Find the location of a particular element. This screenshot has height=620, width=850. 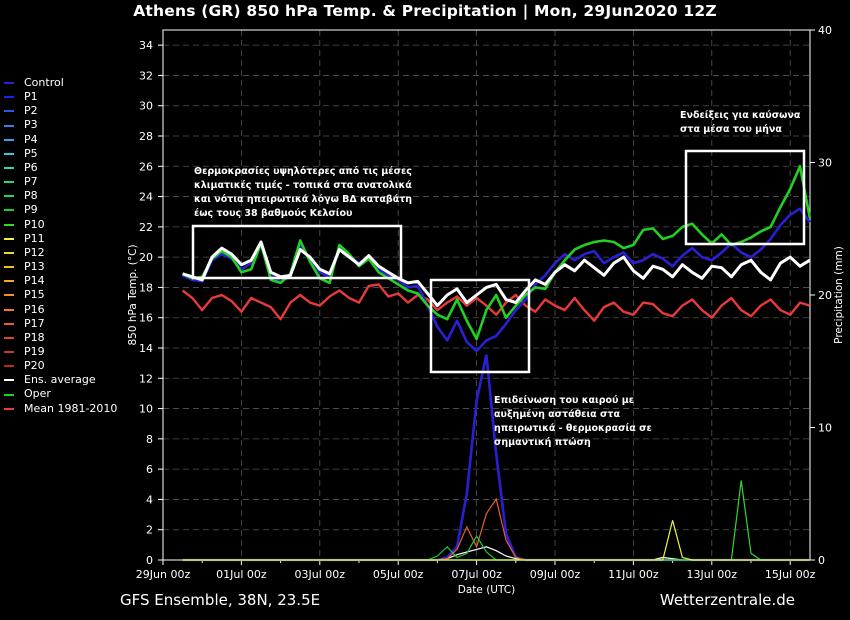

x-tick-label: 03Jul 00z is located at coordinates (320, 574).